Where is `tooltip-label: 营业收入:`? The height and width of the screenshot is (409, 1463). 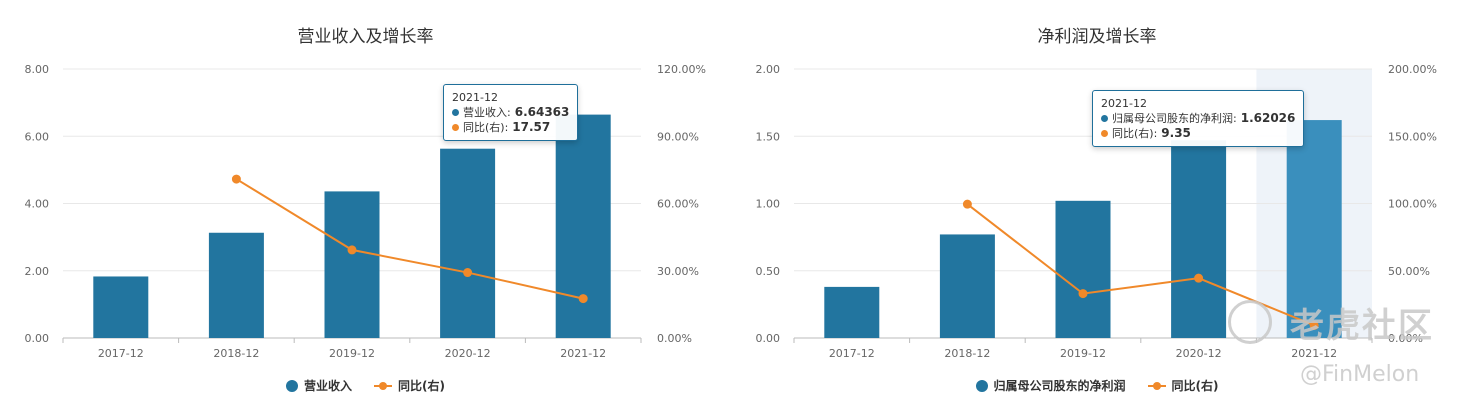 tooltip-label: 营业收入: is located at coordinates (487, 112).